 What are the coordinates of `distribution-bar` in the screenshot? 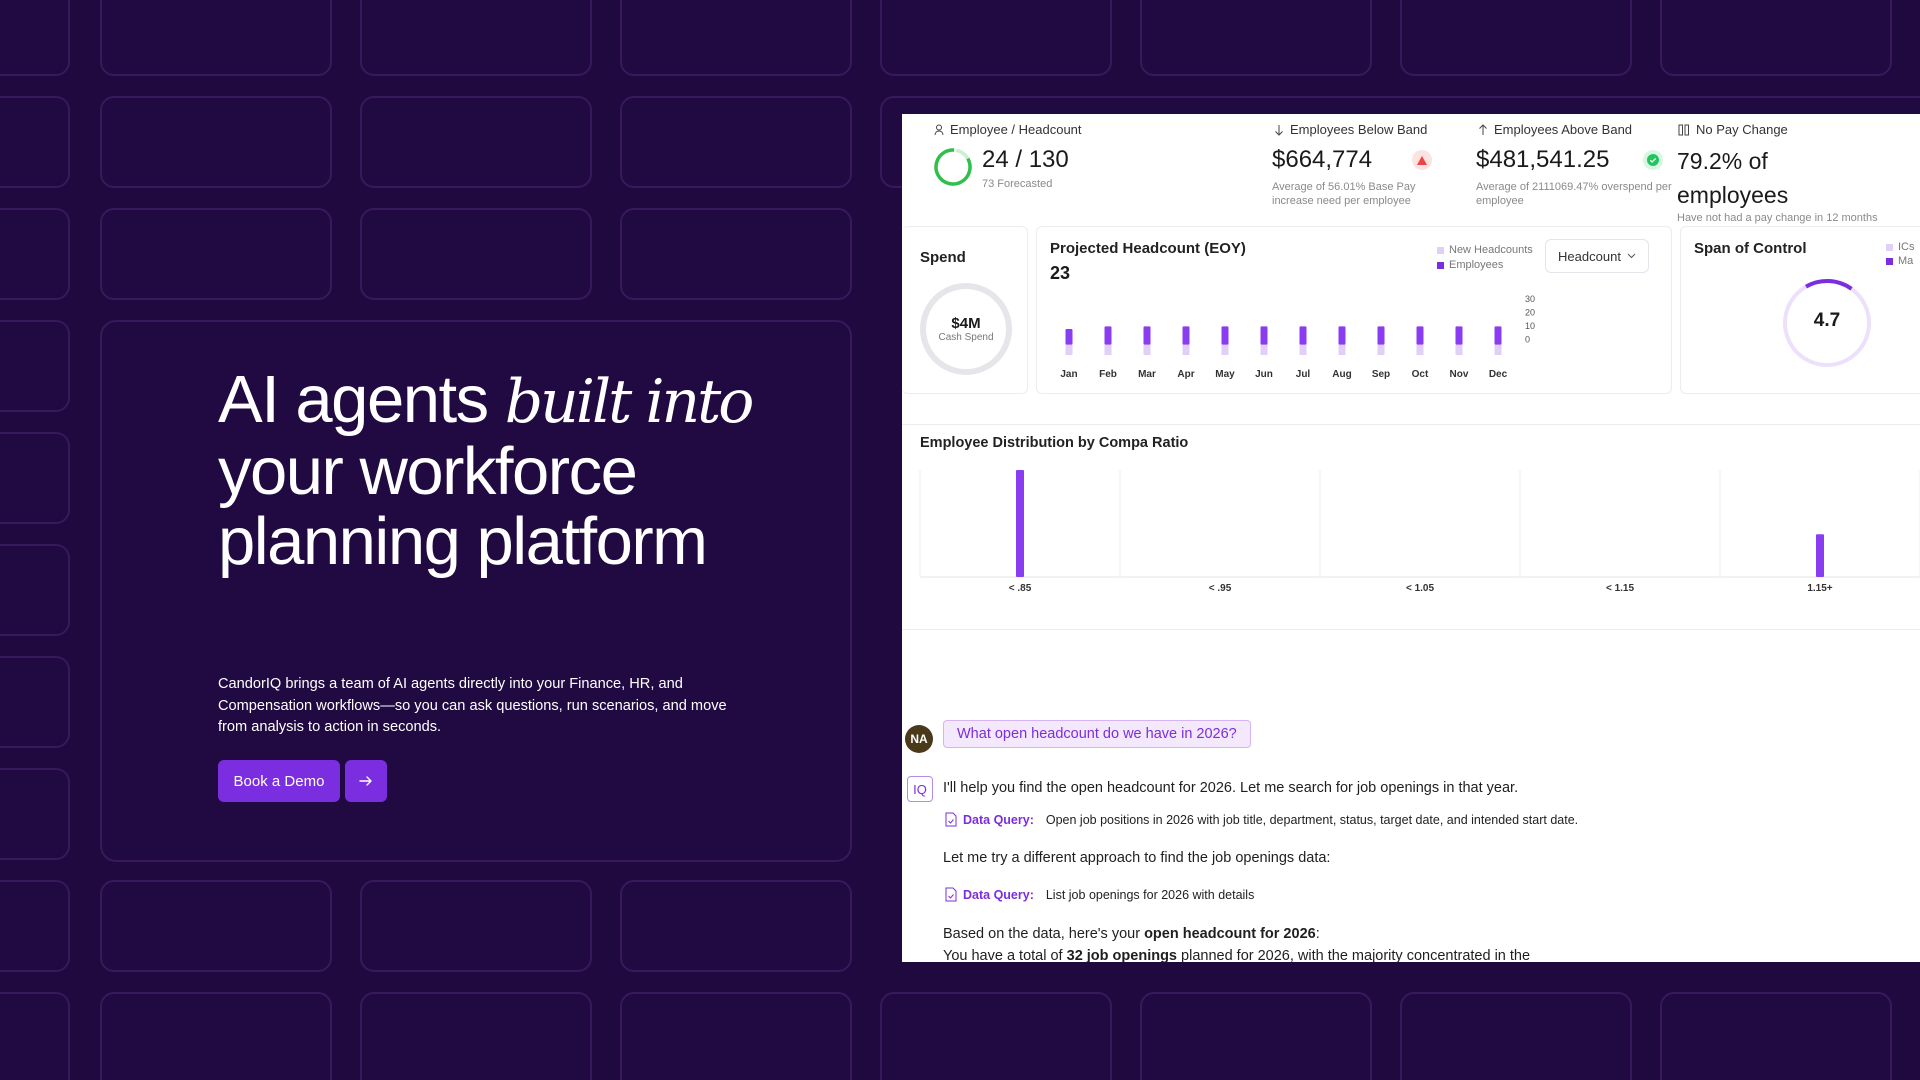 It's located at (1020, 523).